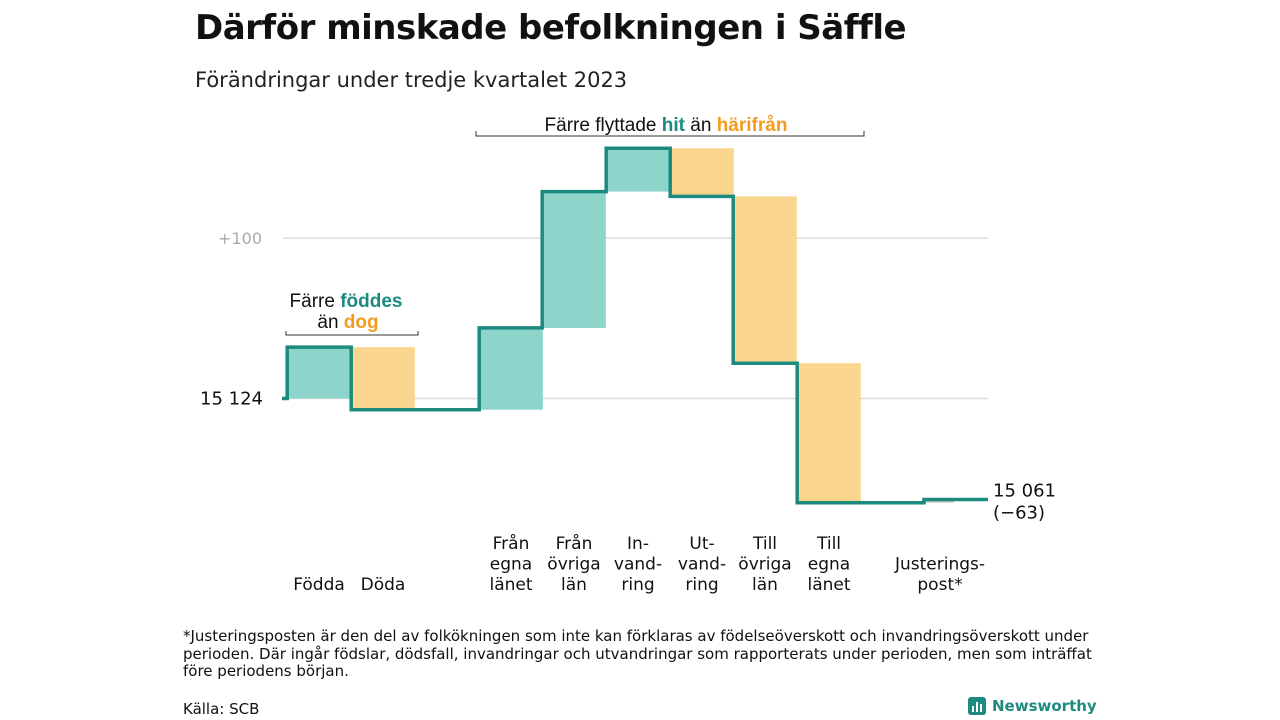 The height and width of the screenshot is (720, 1280). Describe the element at coordinates (551, 28) in the screenshot. I see `chart-title: Därför minskade befolkningen i Säffle` at that location.